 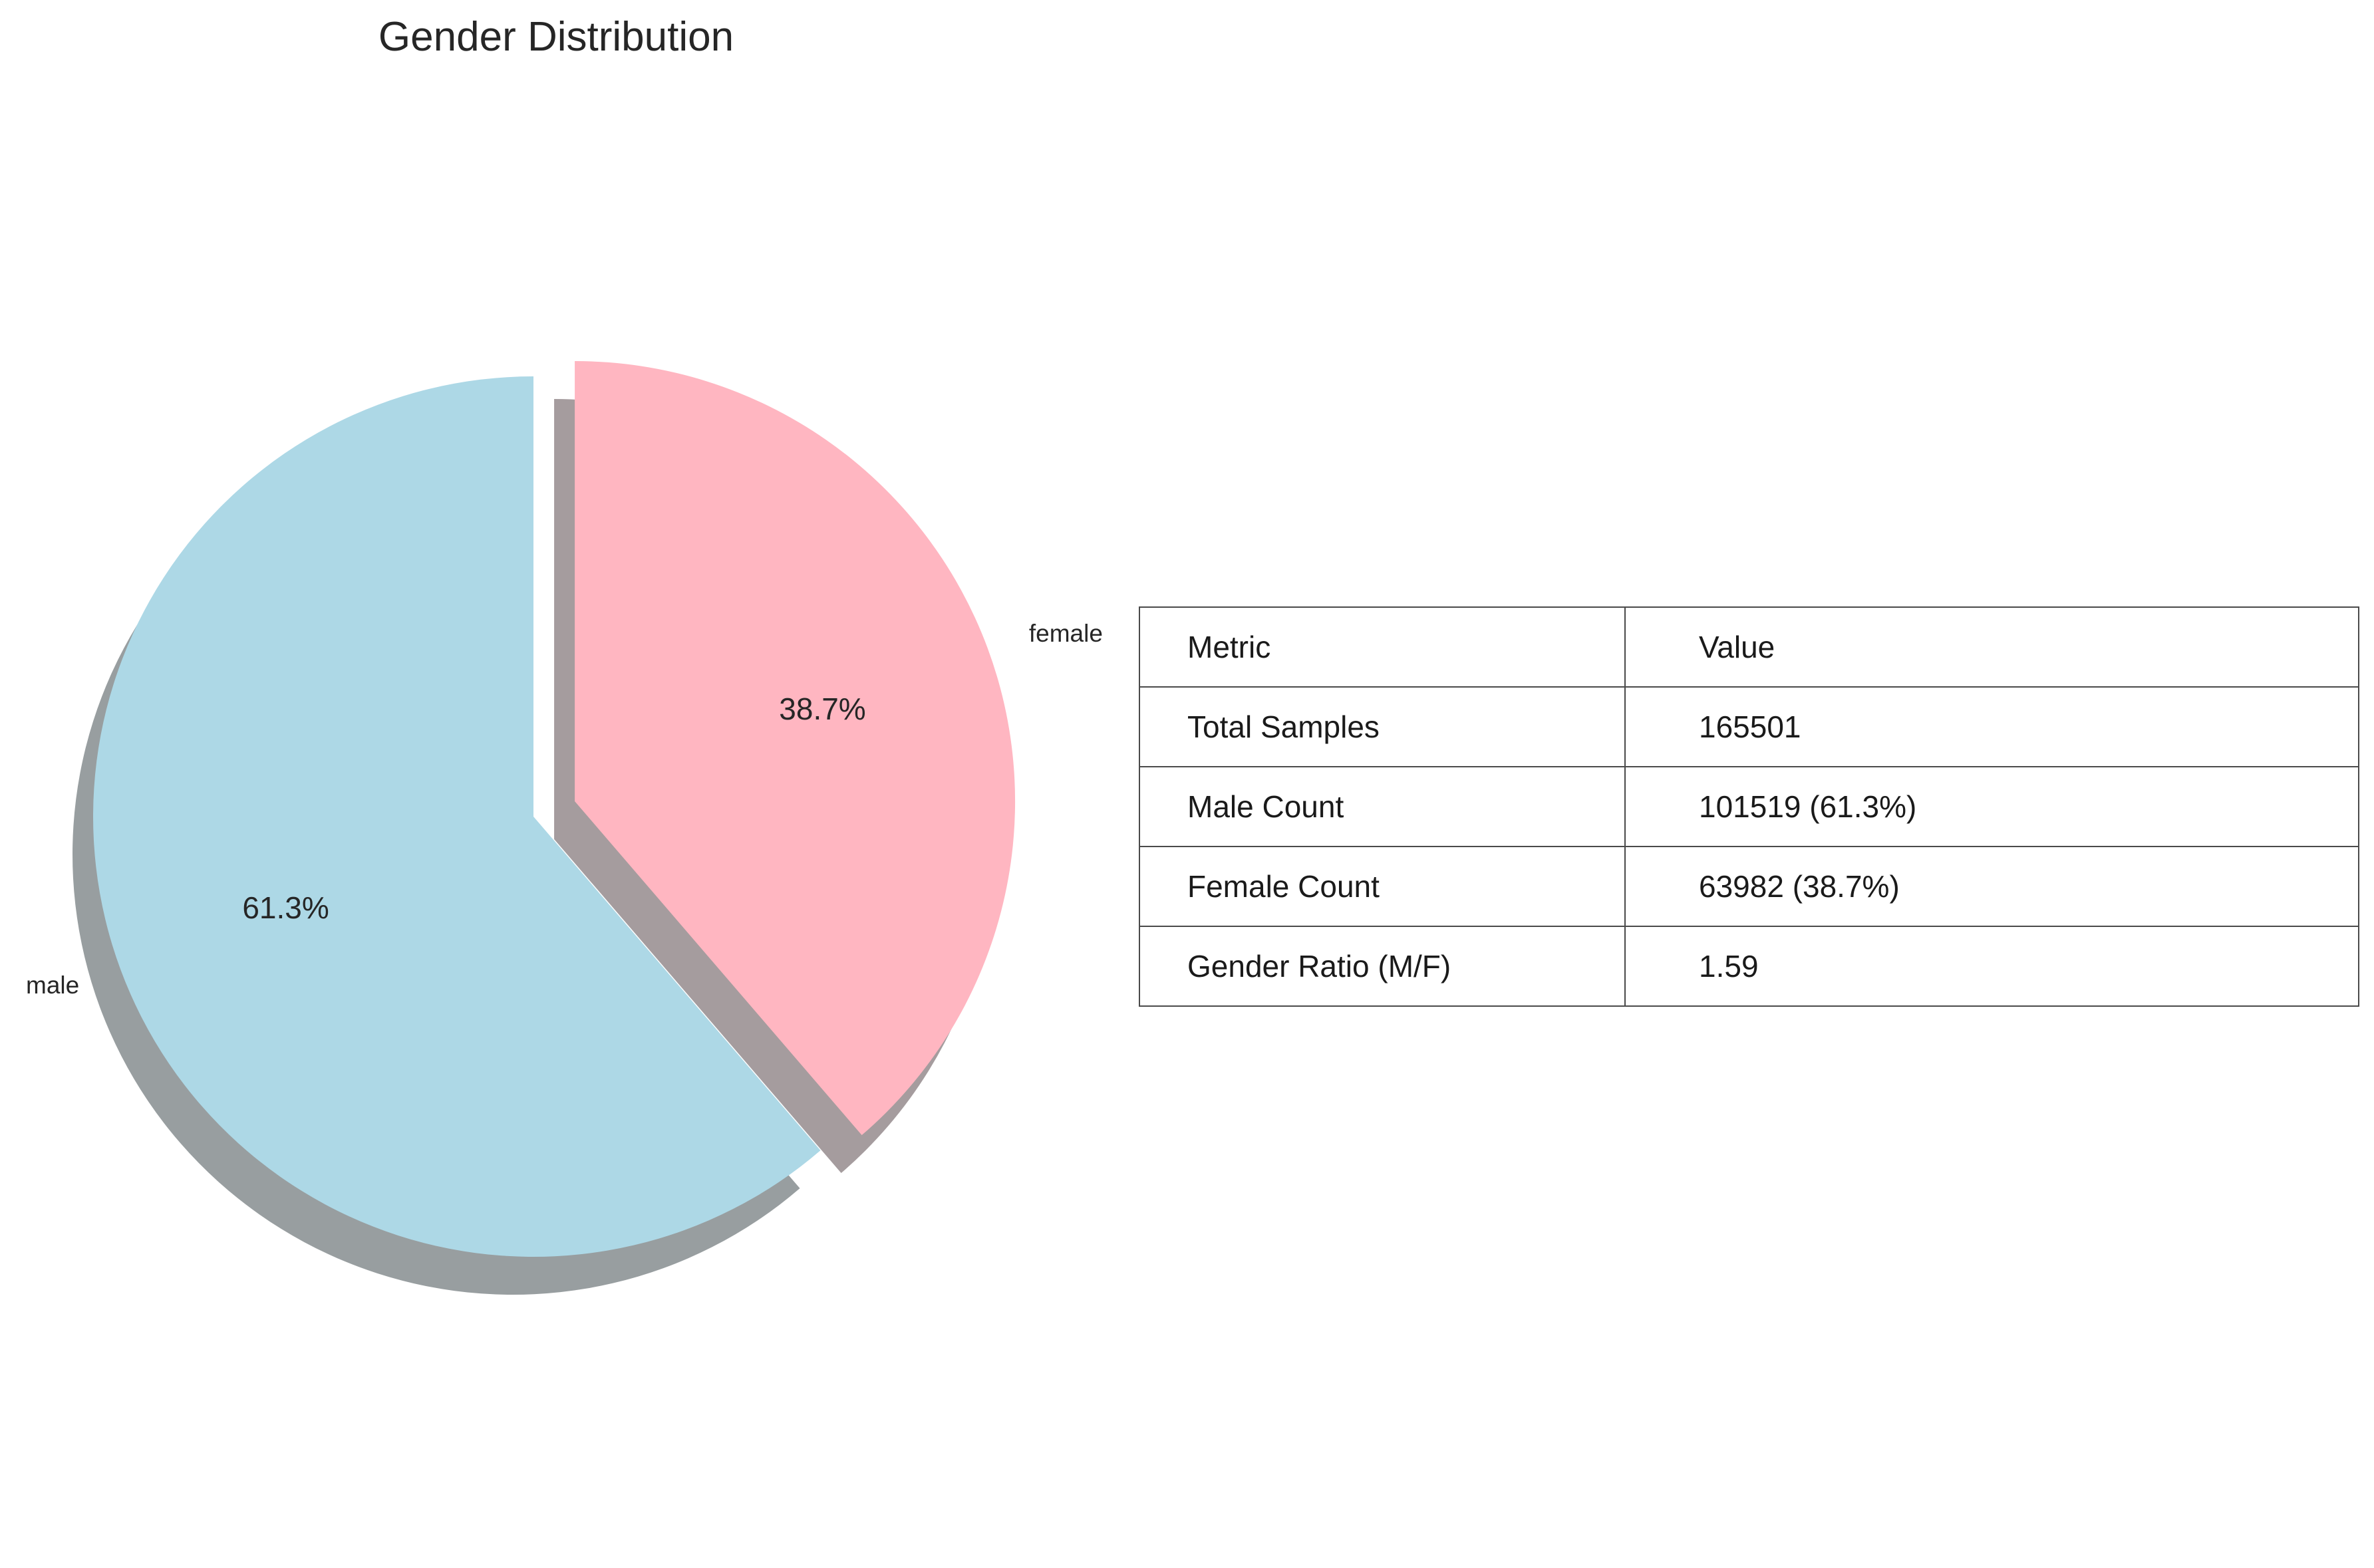 I want to click on pie-category-label-female: female, so click(x=1066, y=633).